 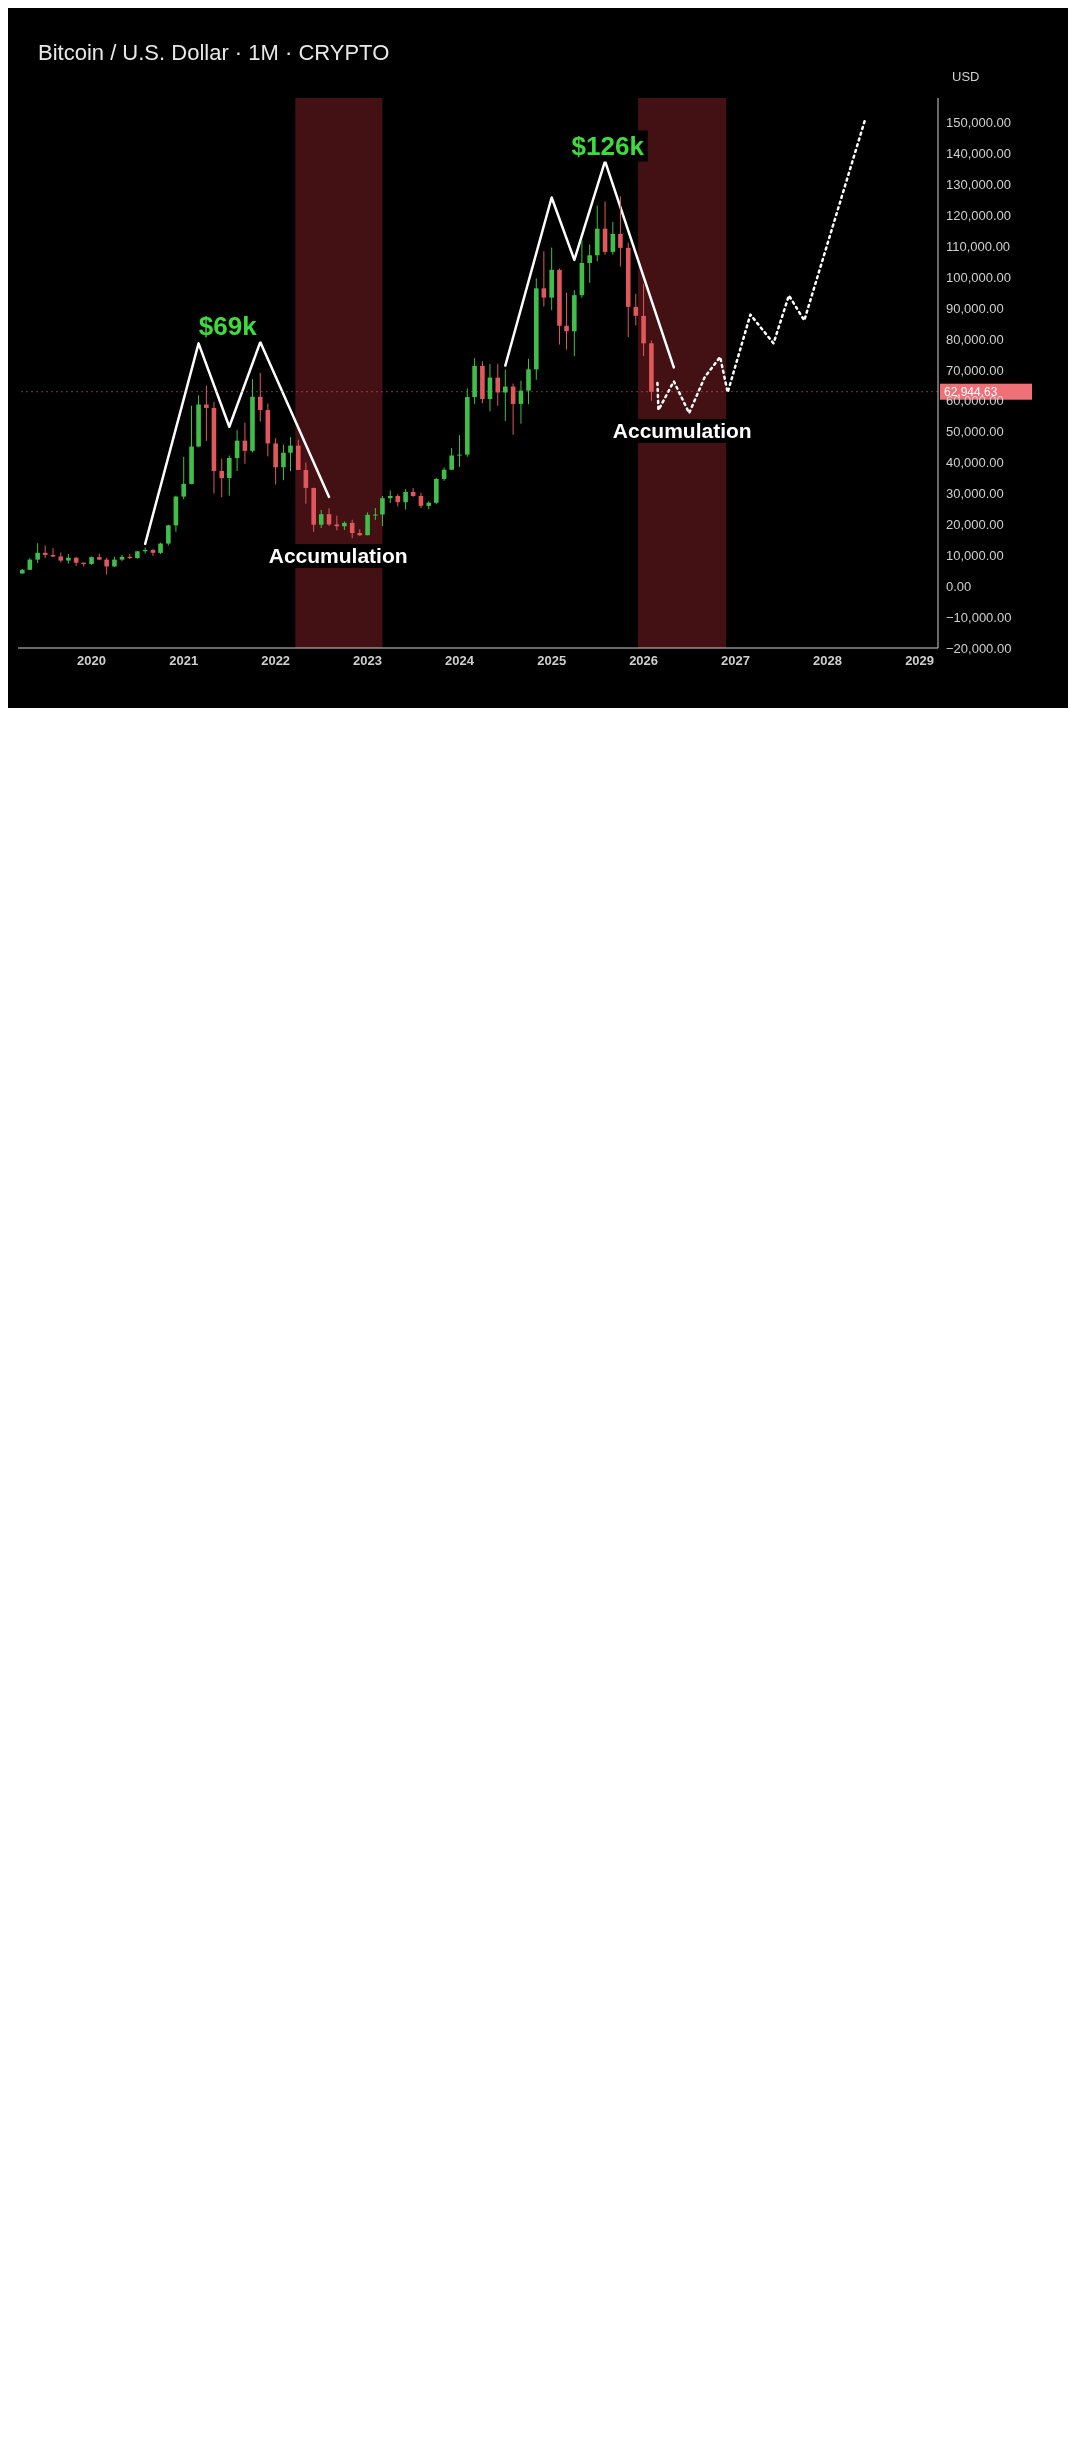 I want to click on y-tick-label: 50,000.00, so click(x=975, y=432).